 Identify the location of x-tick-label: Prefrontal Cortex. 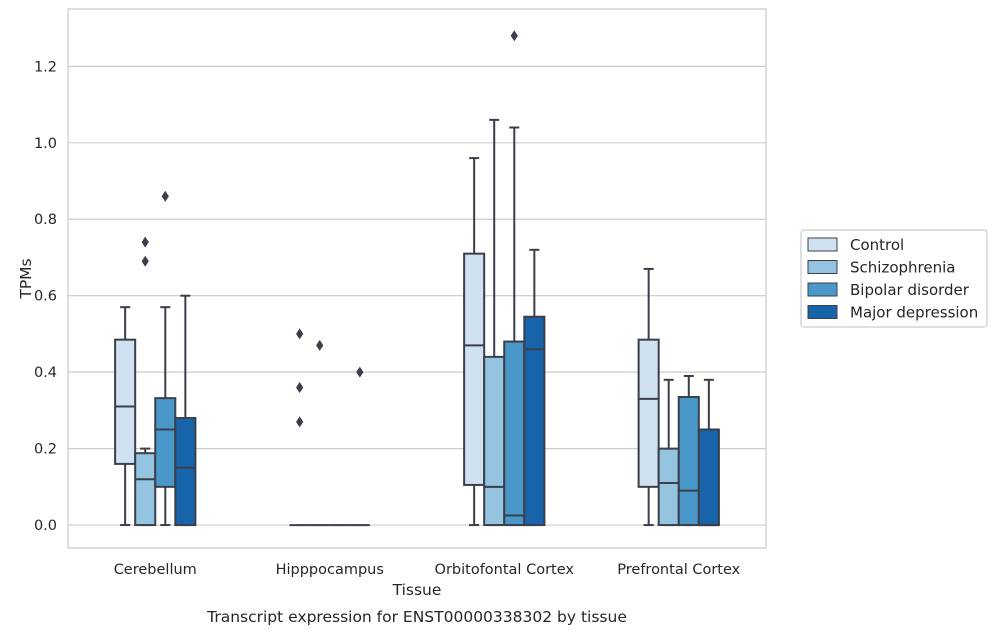
(678, 570).